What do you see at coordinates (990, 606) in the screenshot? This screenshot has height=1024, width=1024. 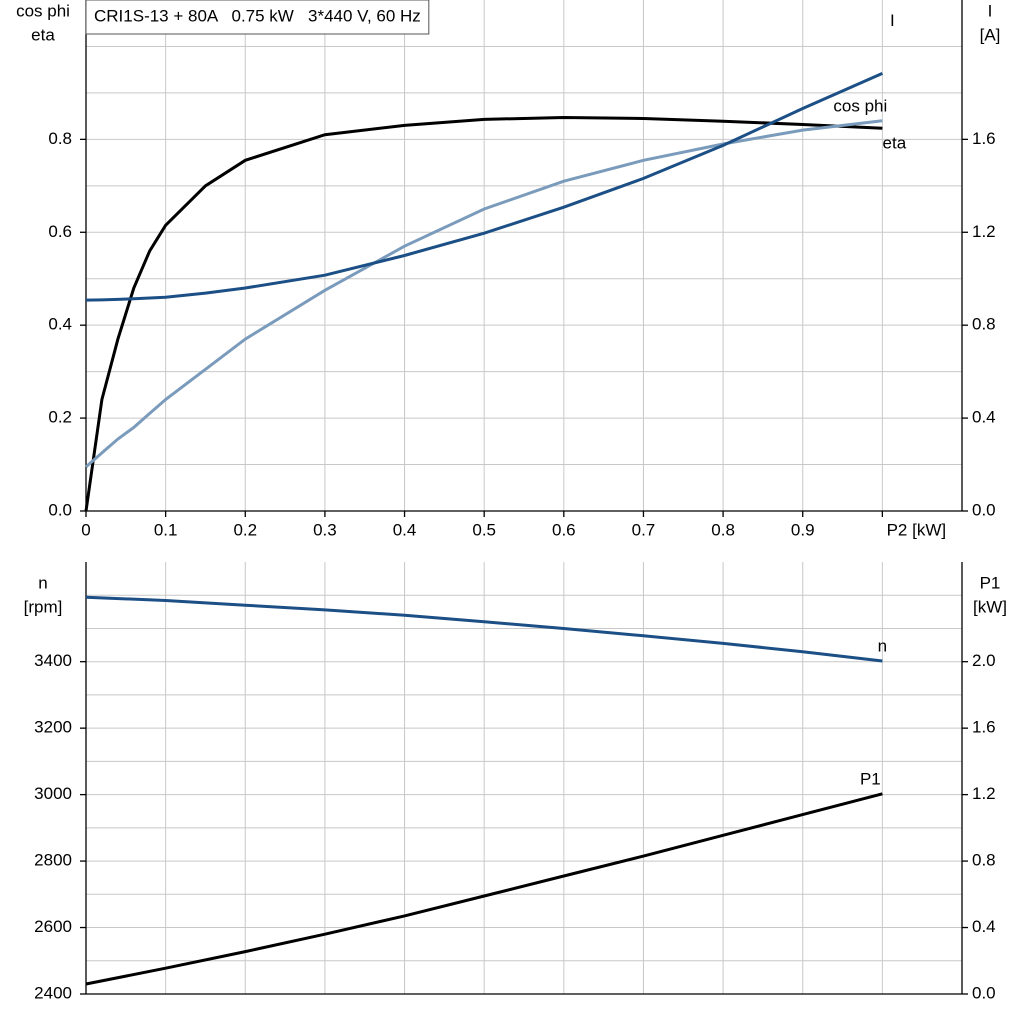 I see `y2-axis-label: [kW]` at bounding box center [990, 606].